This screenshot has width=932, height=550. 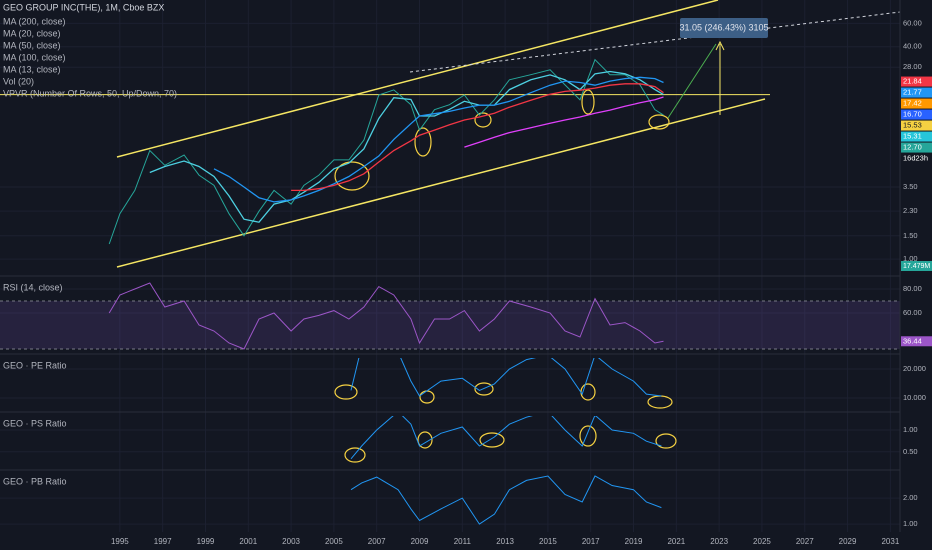 What do you see at coordinates (910, 186) in the screenshot?
I see `y-tick-label: 3.50` at bounding box center [910, 186].